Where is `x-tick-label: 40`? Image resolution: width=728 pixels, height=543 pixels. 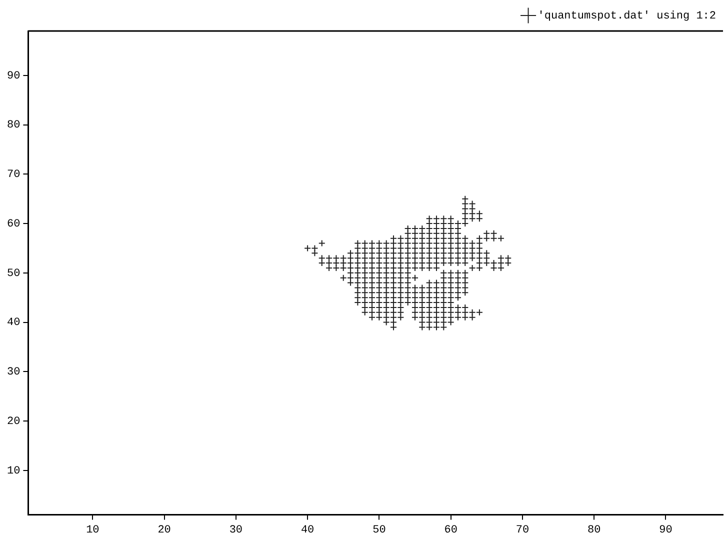 x-tick-label: 40 is located at coordinates (307, 530).